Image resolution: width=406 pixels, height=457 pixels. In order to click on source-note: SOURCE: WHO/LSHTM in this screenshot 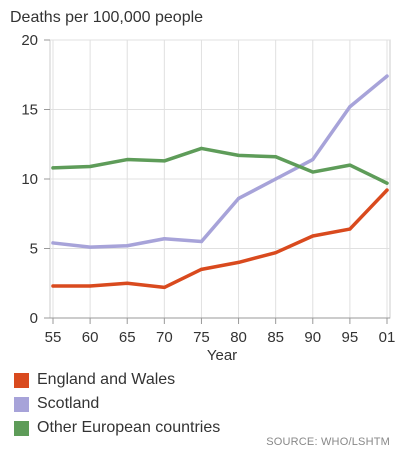, I will do `click(328, 442)`.